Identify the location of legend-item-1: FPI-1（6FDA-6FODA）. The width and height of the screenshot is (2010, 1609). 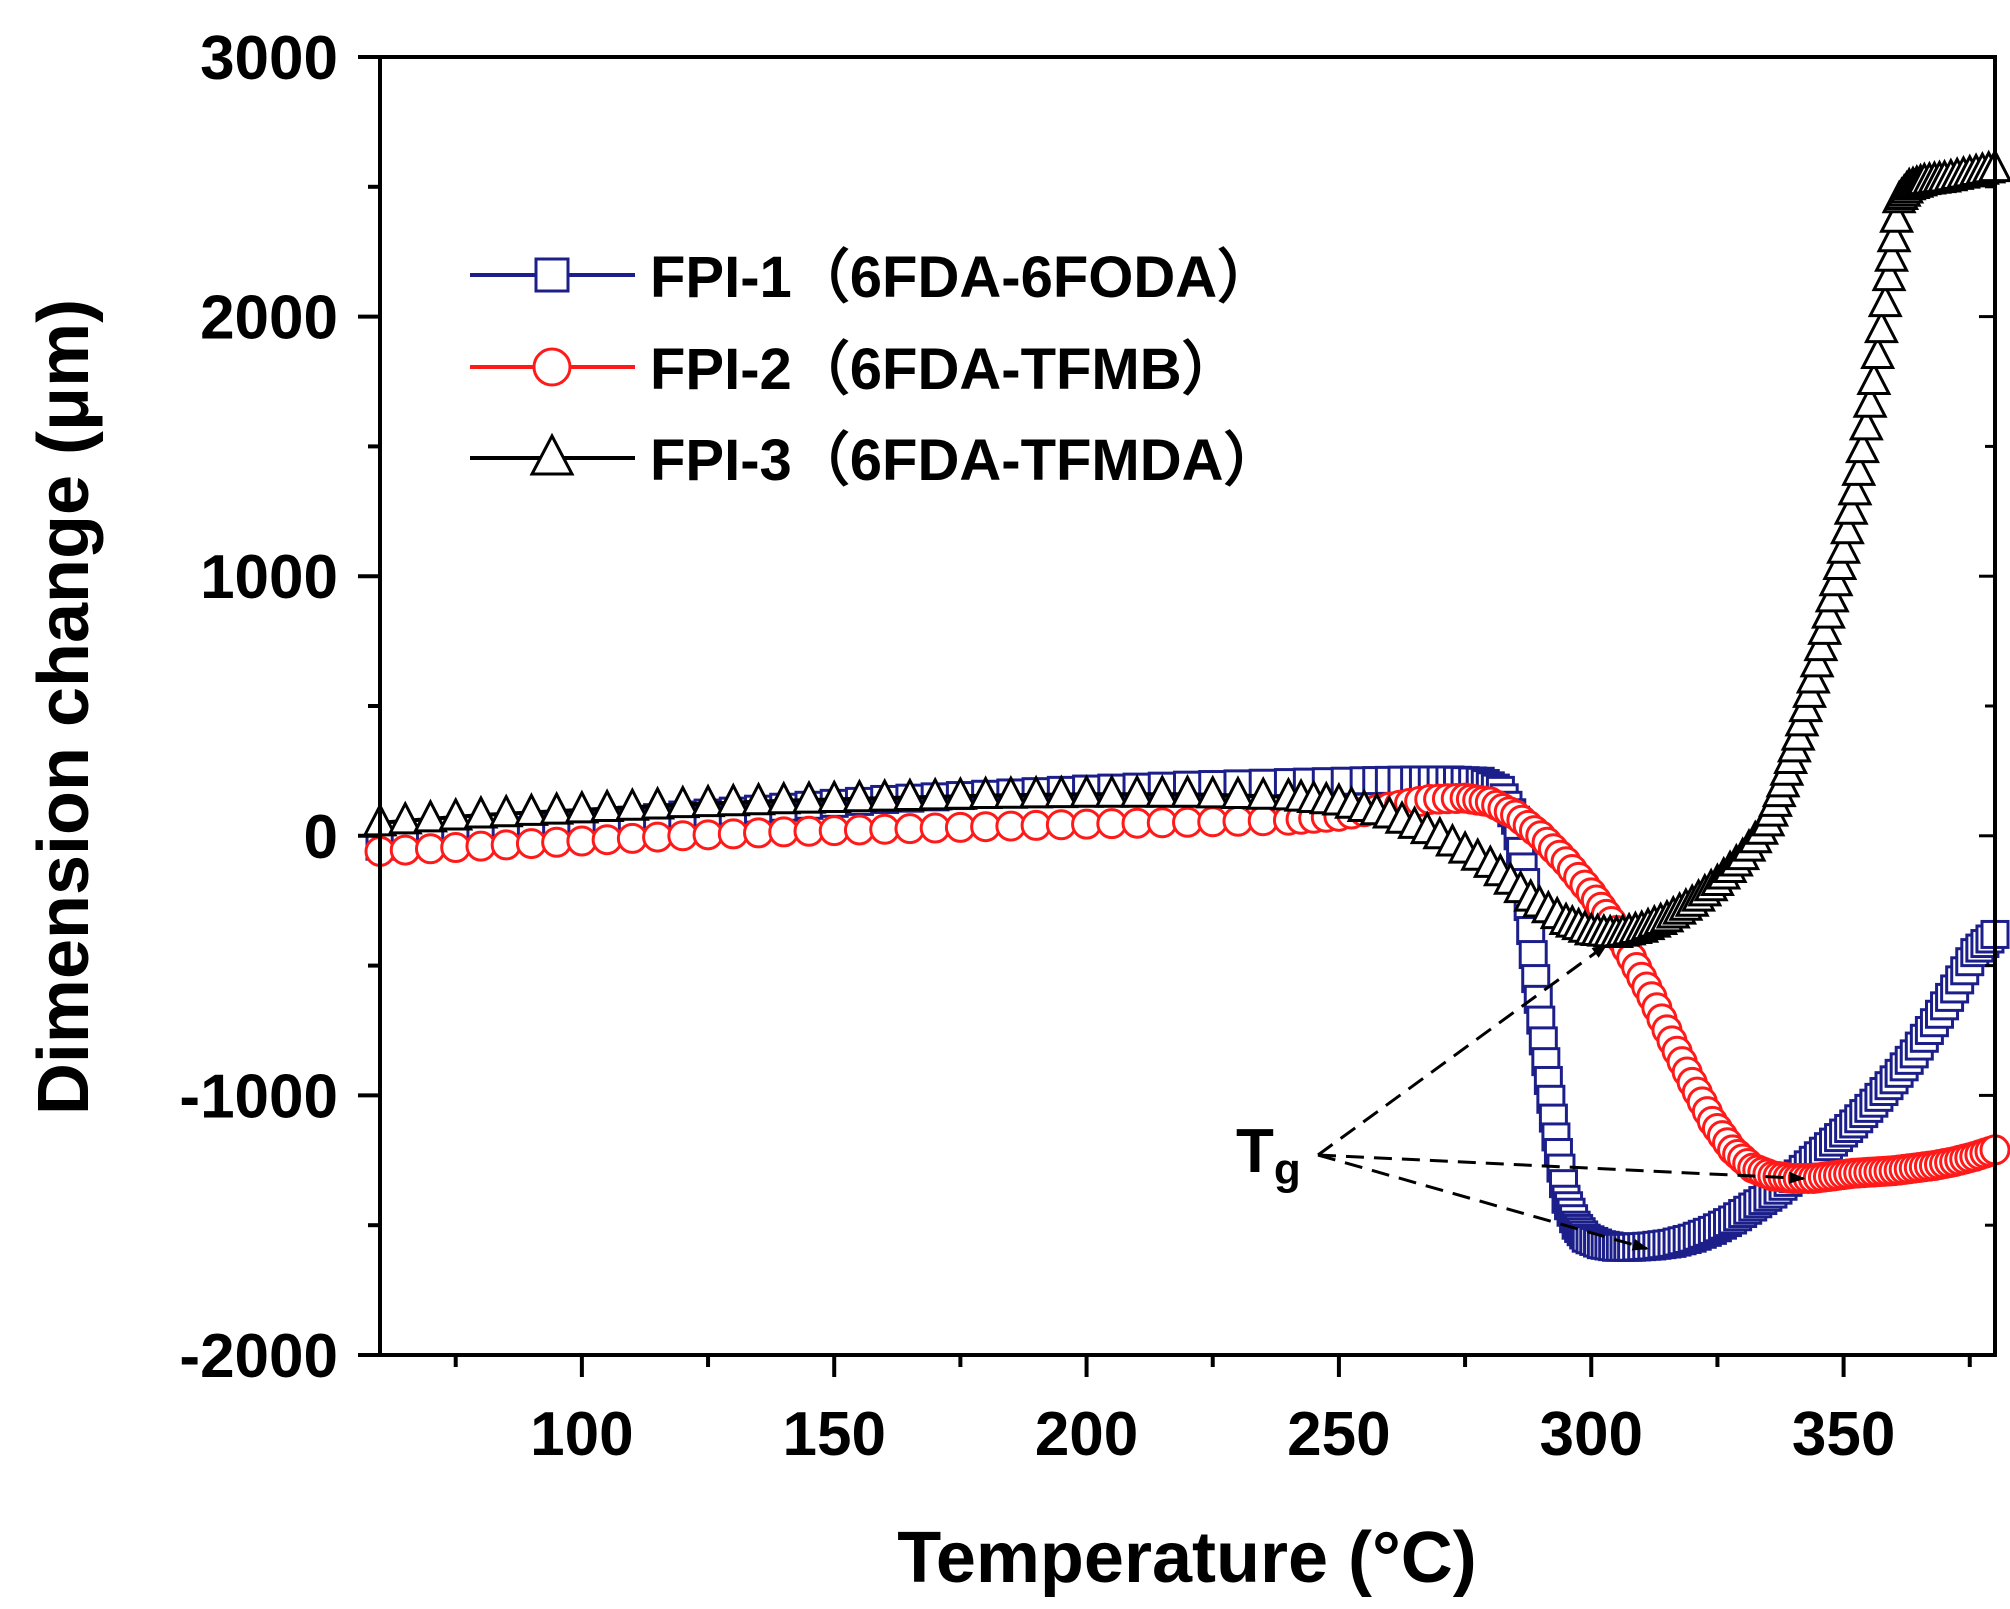
(872, 277).